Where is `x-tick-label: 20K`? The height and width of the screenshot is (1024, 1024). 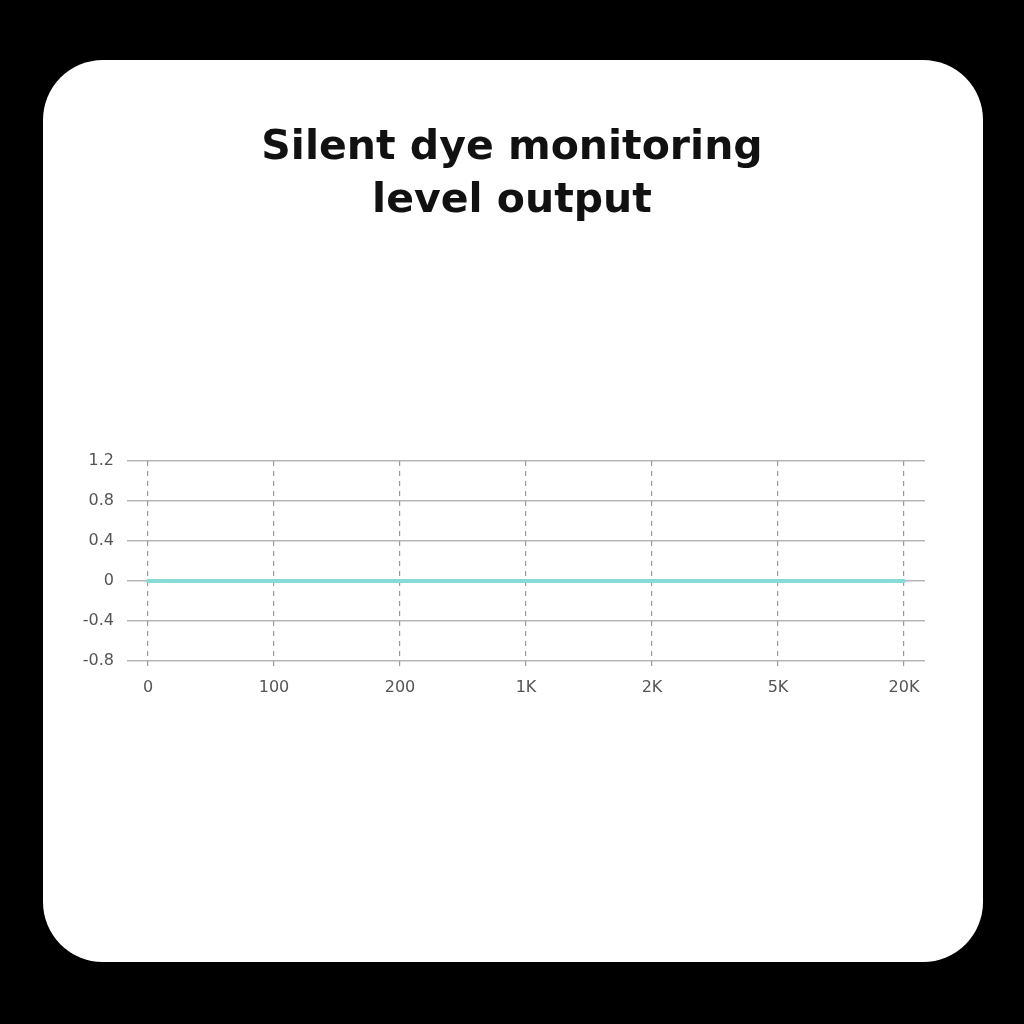
x-tick-label: 20K is located at coordinates (904, 686).